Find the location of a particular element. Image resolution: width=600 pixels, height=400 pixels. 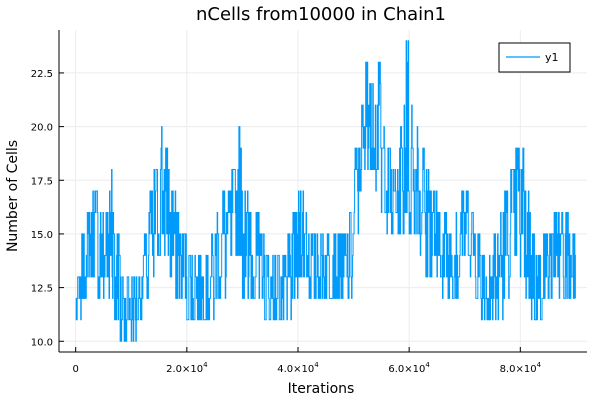

y-tick-label: 17.5 is located at coordinates (42, 181).